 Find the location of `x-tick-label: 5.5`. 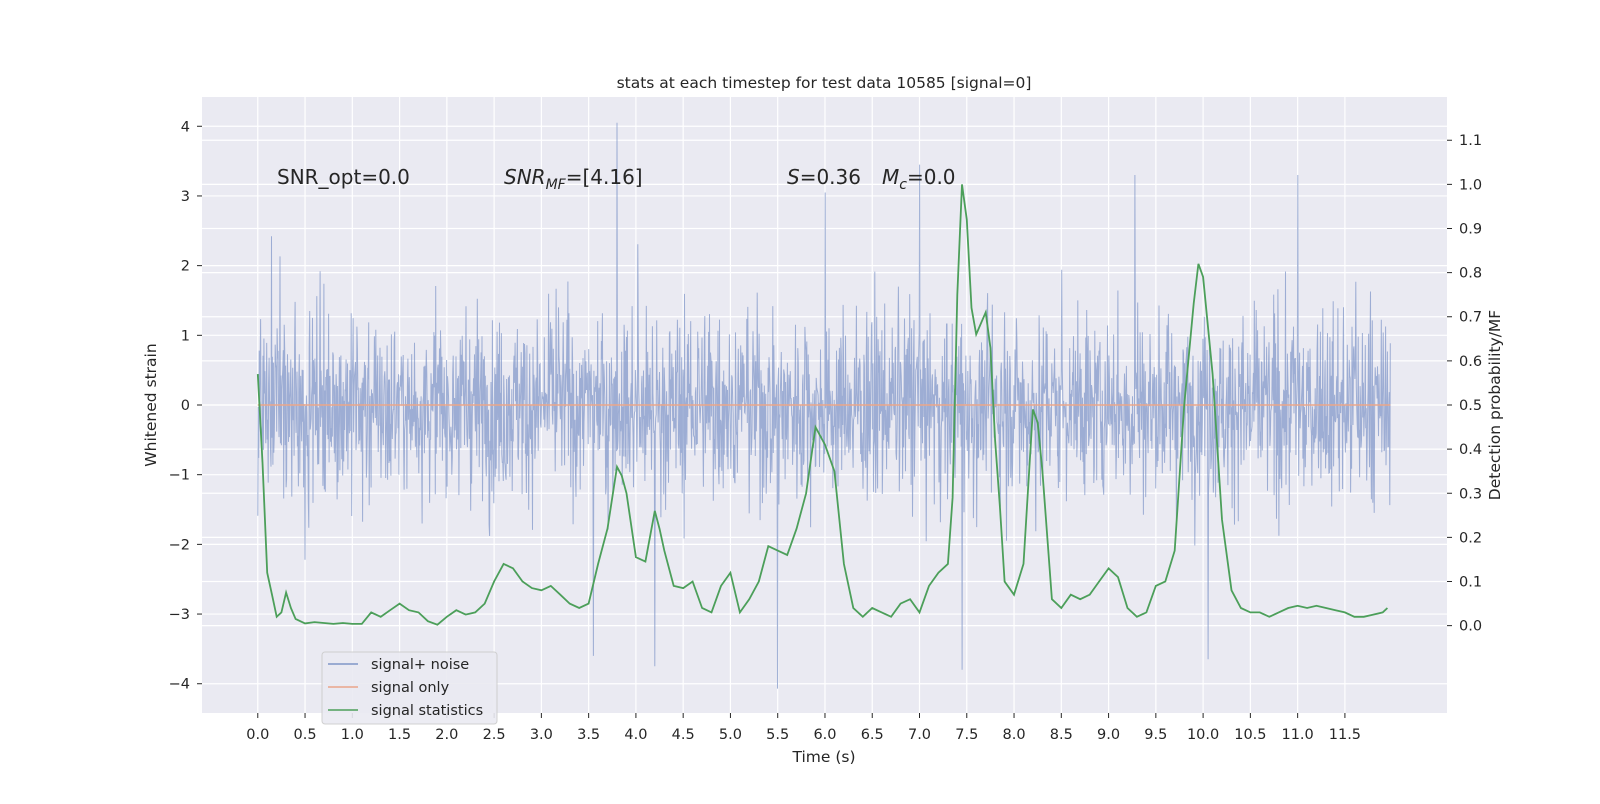

x-tick-label: 5.5 is located at coordinates (777, 735).